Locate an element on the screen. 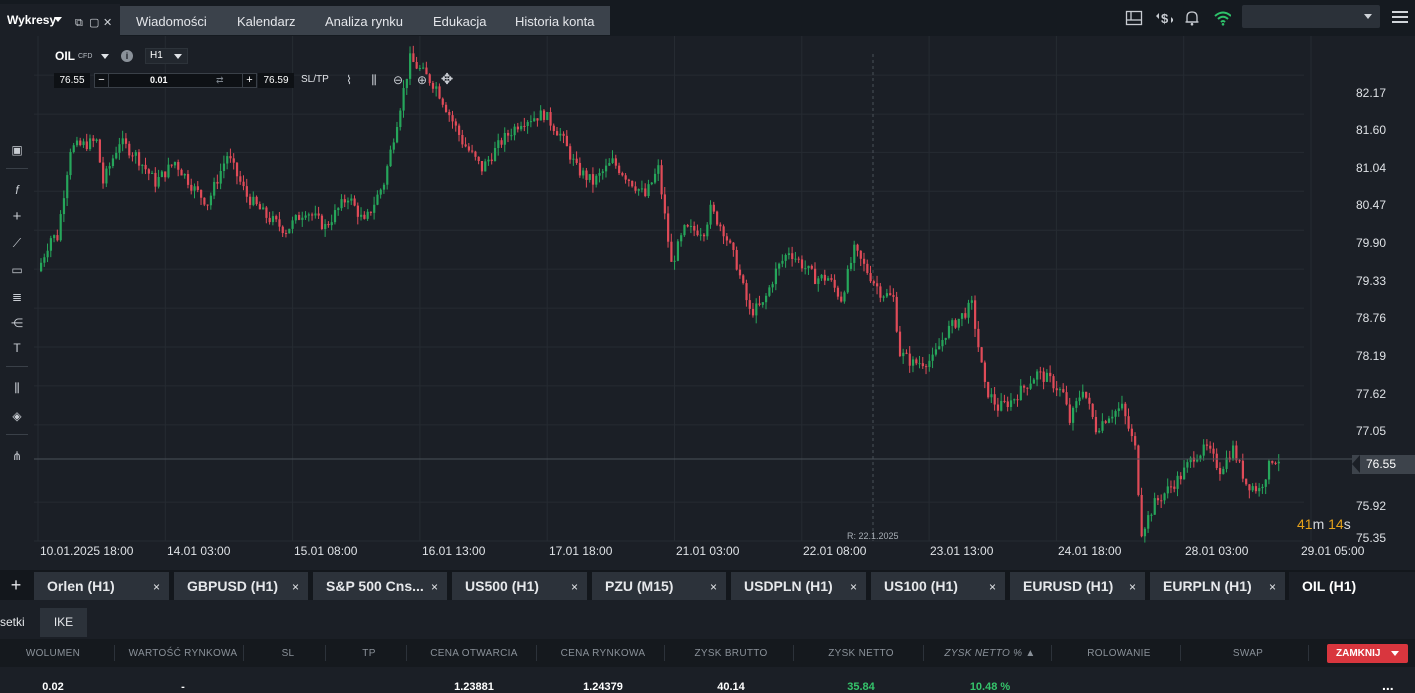 The width and height of the screenshot is (1415, 693). col-net-profit-pct: ZYSK NETTO % ▲ is located at coordinates (990, 653).